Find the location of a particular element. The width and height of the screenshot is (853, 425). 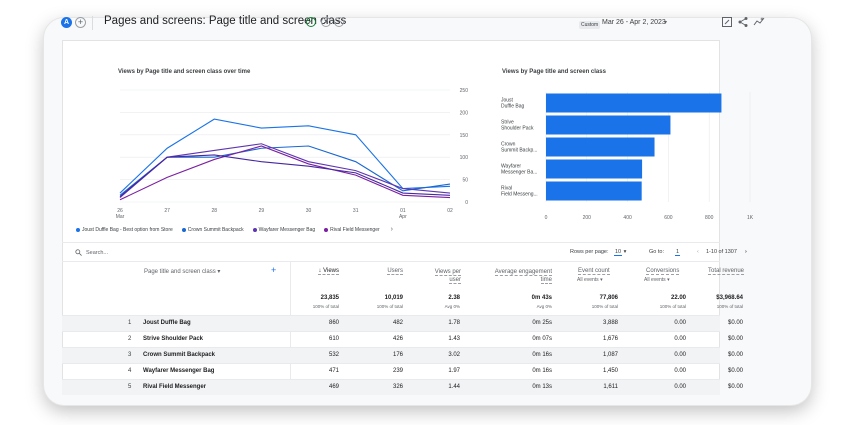

goto-label: Go to: is located at coordinates (656, 252).